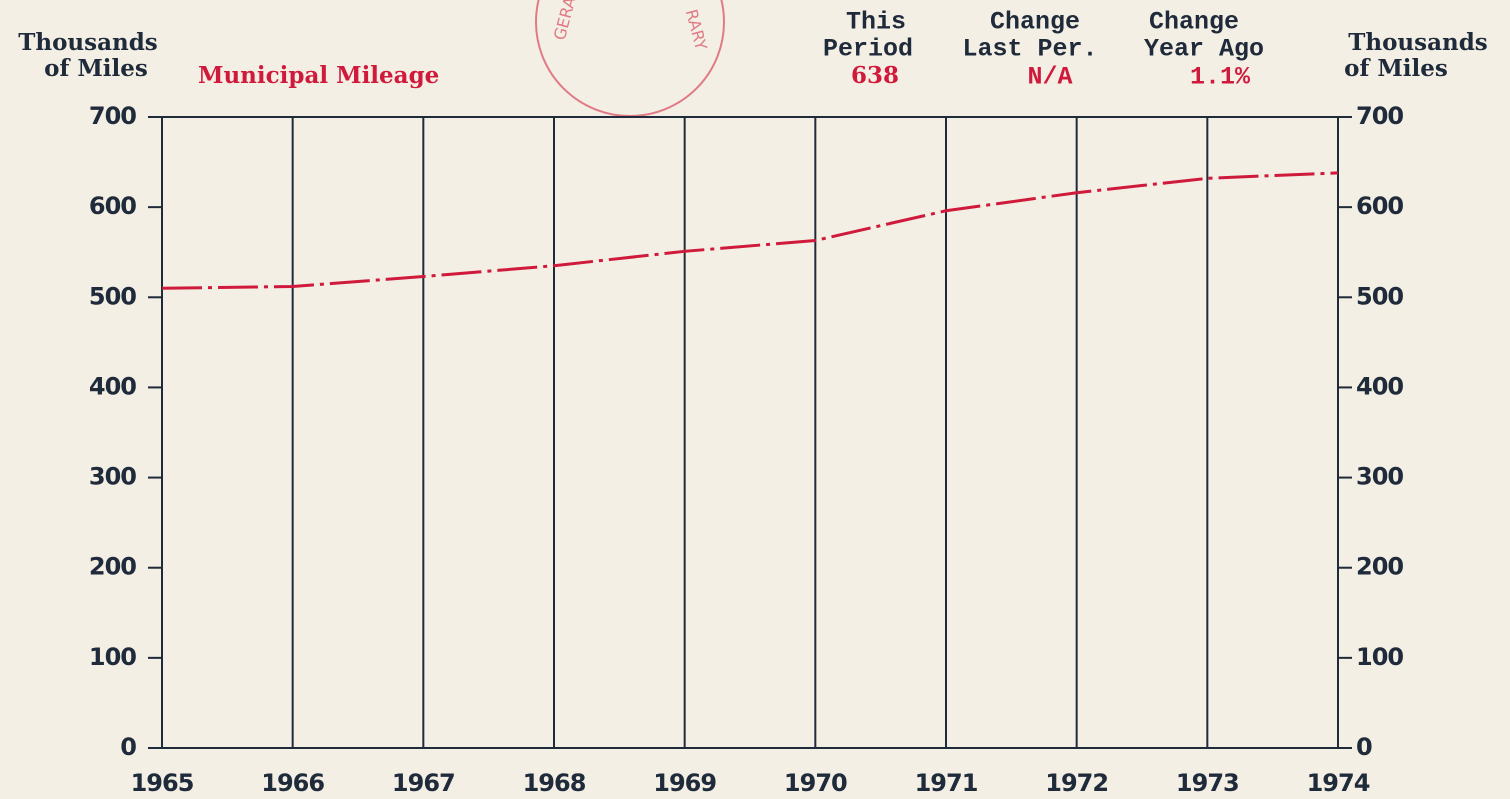  I want to click on x-tick-label: 1971, so click(946, 783).